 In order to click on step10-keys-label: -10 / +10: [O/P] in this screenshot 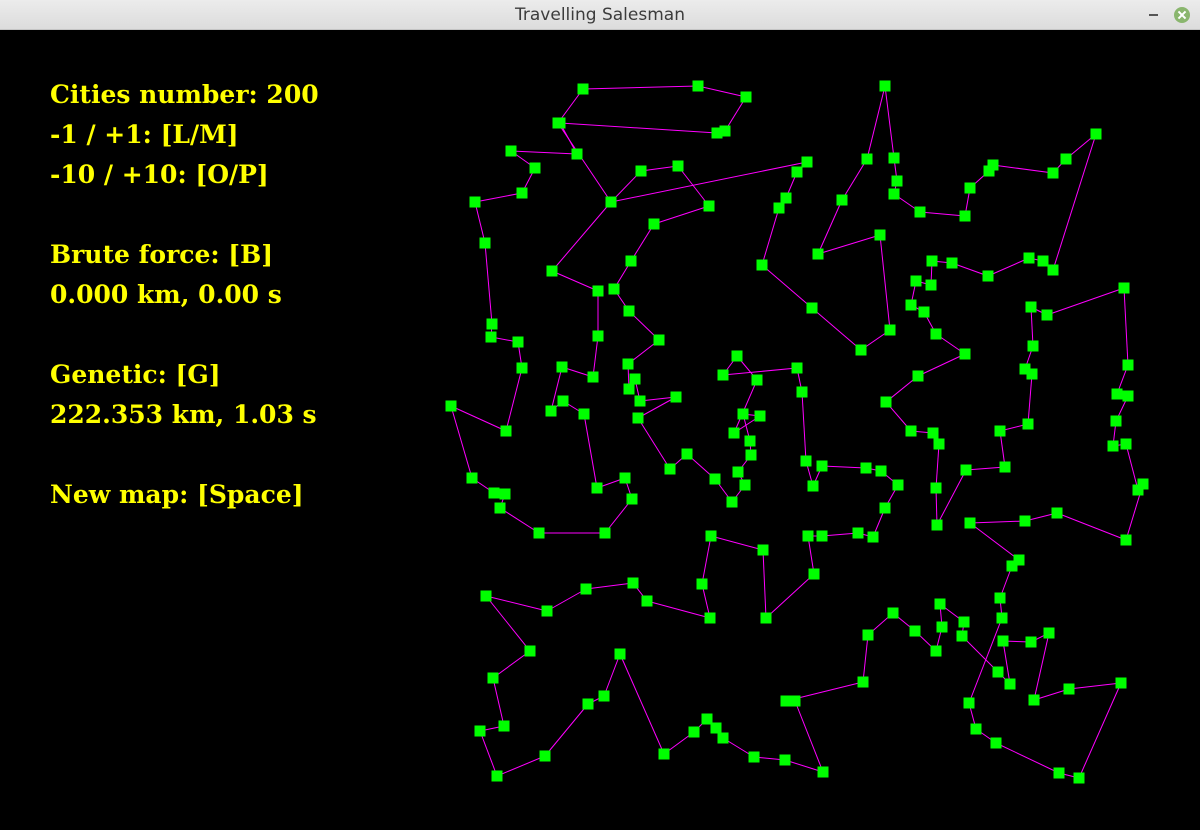, I will do `click(159, 174)`.